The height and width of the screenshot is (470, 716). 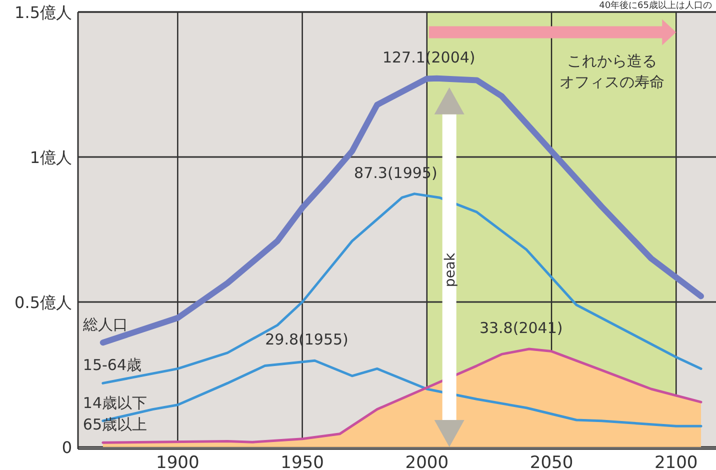 I want to click on y-tick-label: 0.5億人, so click(x=43, y=302).